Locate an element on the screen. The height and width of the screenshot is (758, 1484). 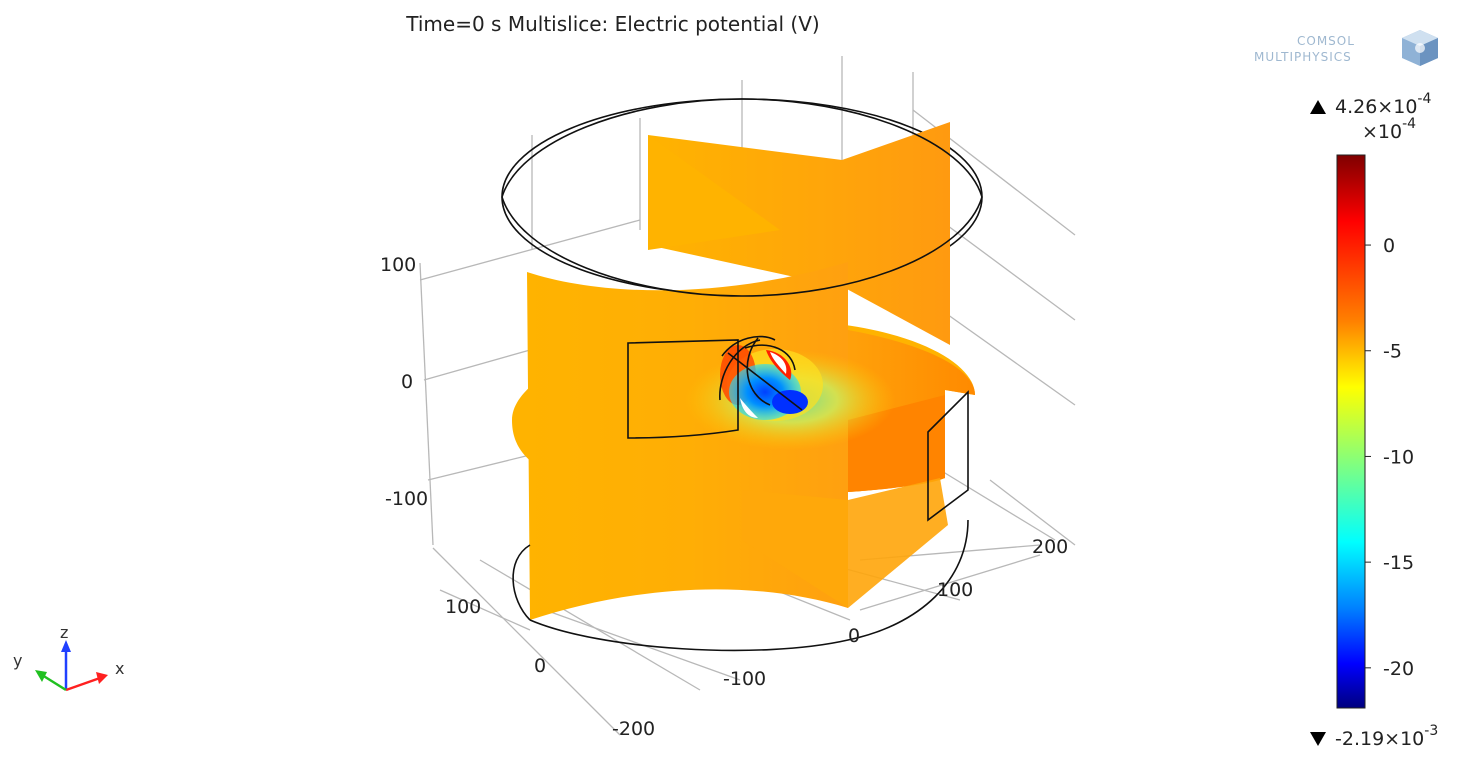
triad-z-label: z is located at coordinates (64, 632).